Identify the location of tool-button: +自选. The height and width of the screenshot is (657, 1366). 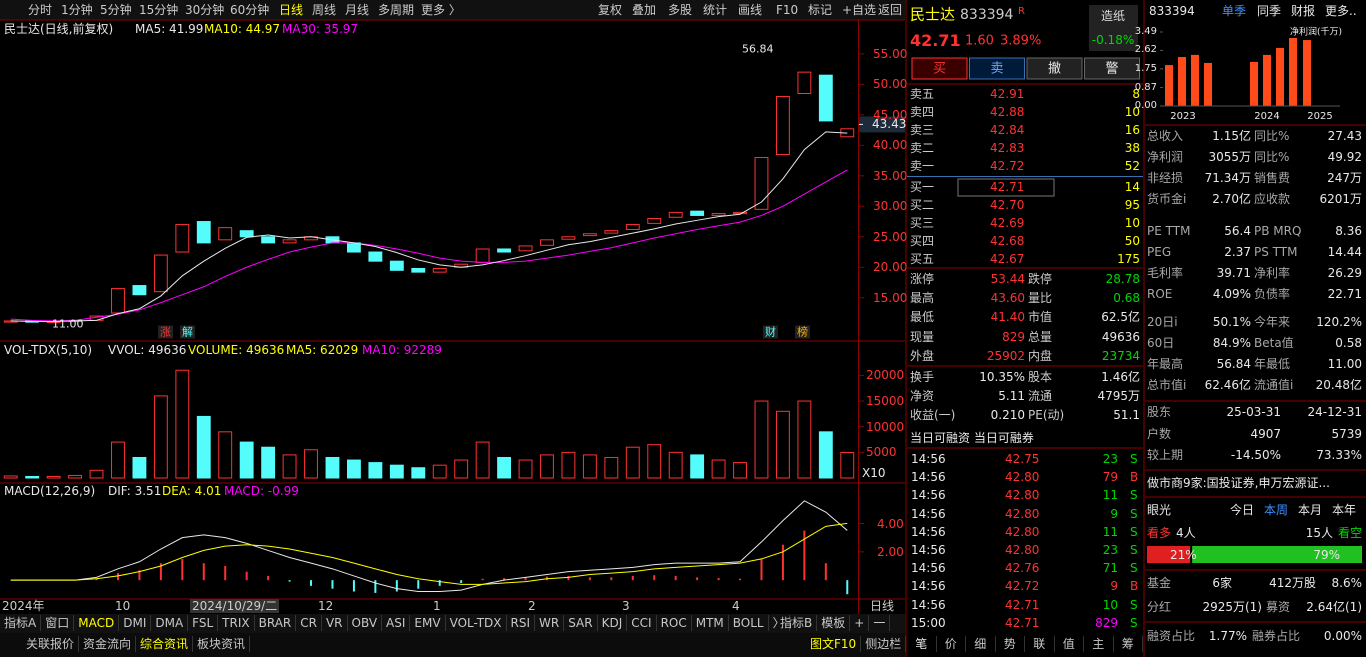
(859, 10).